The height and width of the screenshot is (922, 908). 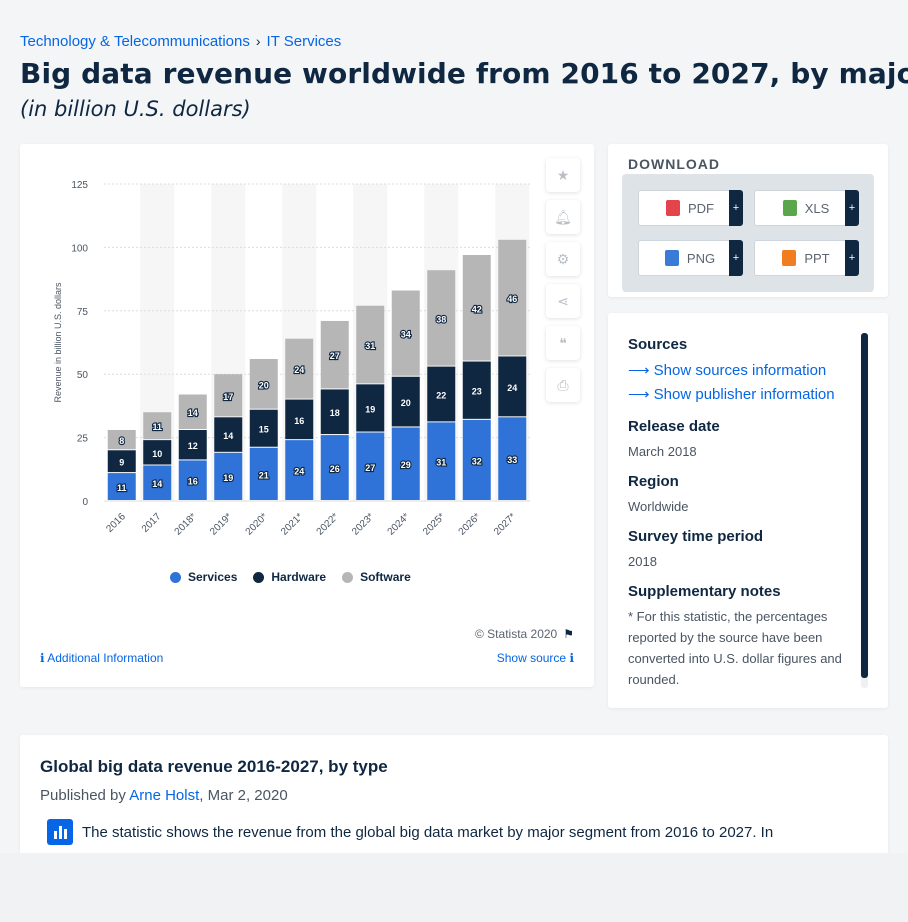 What do you see at coordinates (743, 395) in the screenshot?
I see `show-publisher-link: ⟶ Show publisher information` at bounding box center [743, 395].